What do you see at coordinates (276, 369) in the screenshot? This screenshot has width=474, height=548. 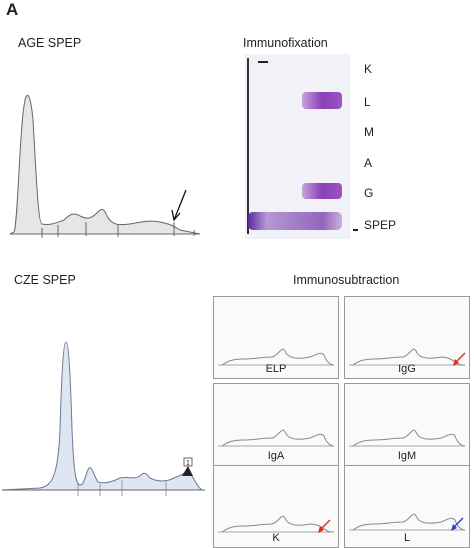 I see `is-caption-elp: ELP` at bounding box center [276, 369].